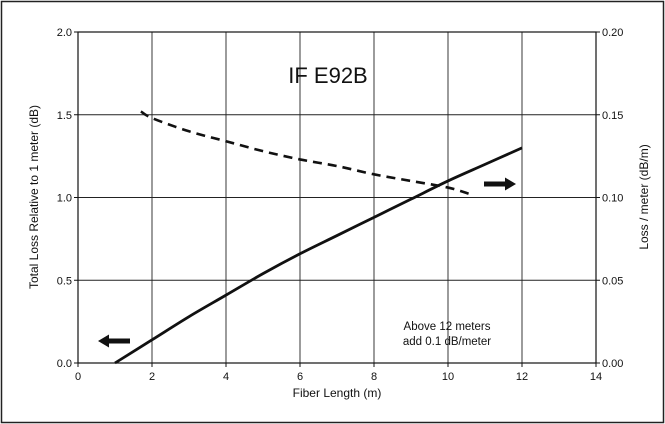 Image resolution: width=665 pixels, height=424 pixels. What do you see at coordinates (300, 377) in the screenshot?
I see `x-tick-label: 6` at bounding box center [300, 377].